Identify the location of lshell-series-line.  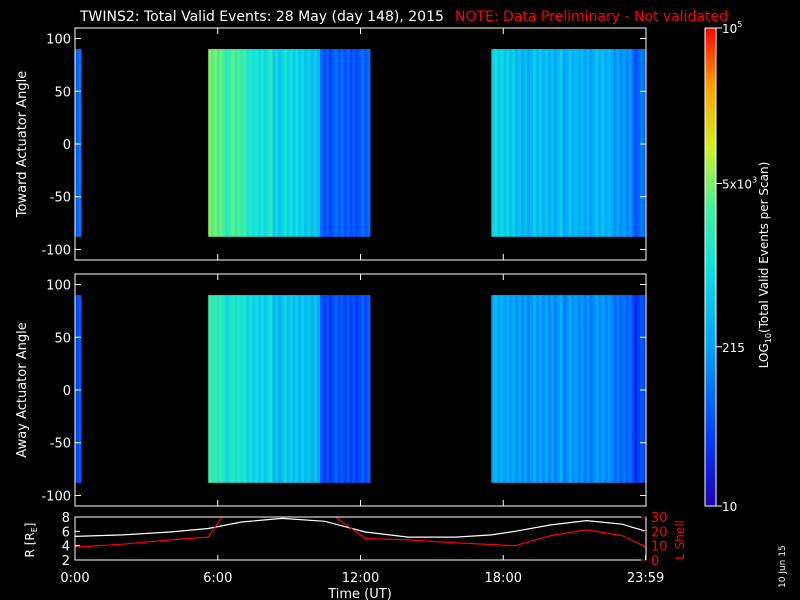
(360, 532).